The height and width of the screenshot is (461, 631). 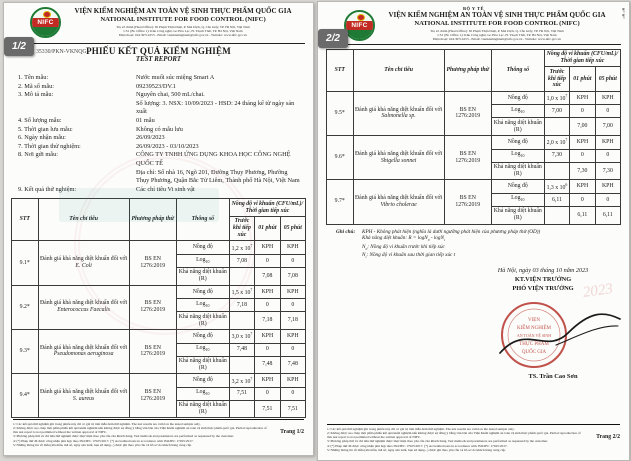 I want to click on col-param: Thông số, so click(x=202, y=220).